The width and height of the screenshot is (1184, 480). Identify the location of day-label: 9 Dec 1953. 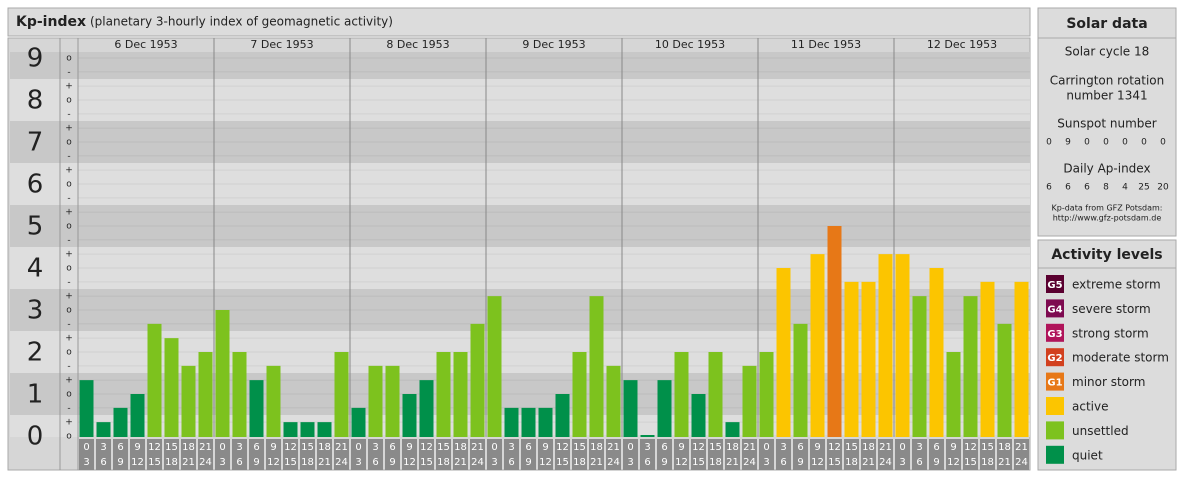
(553, 44).